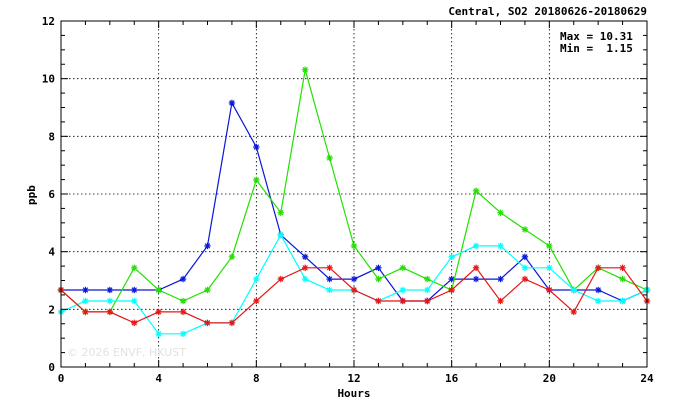 This screenshot has height=409, width=674. I want to click on x-tick-label: 16, so click(452, 378).